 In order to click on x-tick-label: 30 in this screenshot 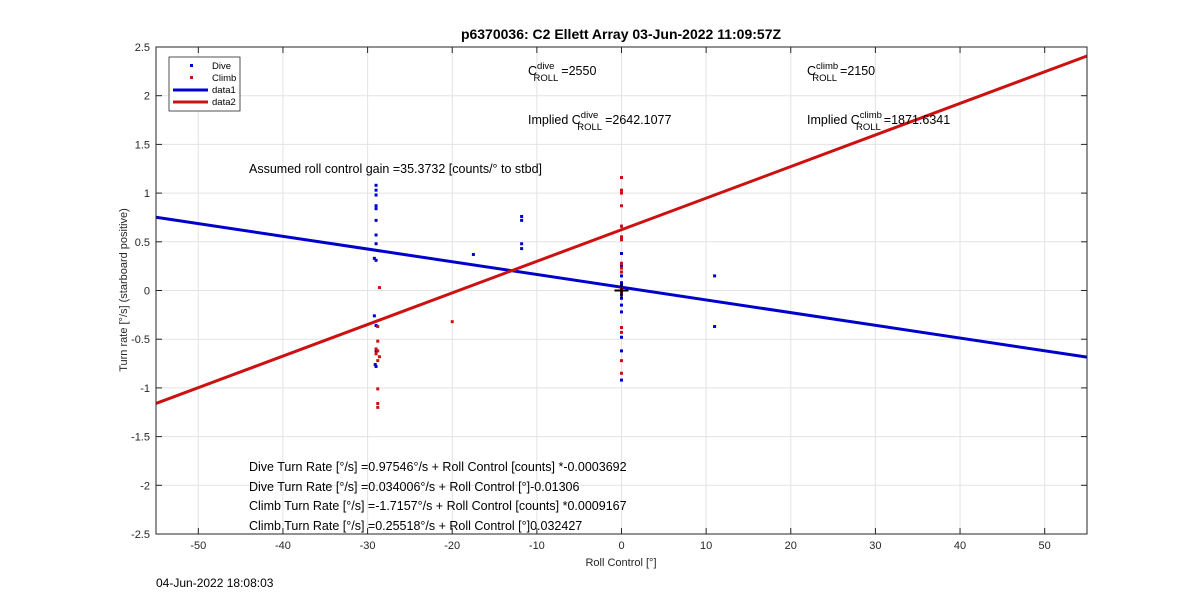, I will do `click(875, 546)`.